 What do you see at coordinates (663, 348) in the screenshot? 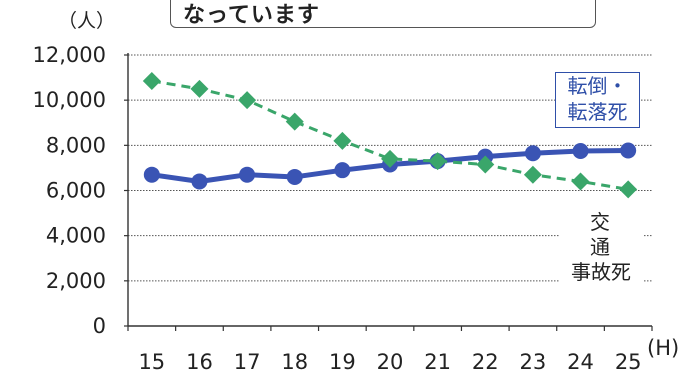
I see `x-axis-unit-label: (H)` at bounding box center [663, 348].